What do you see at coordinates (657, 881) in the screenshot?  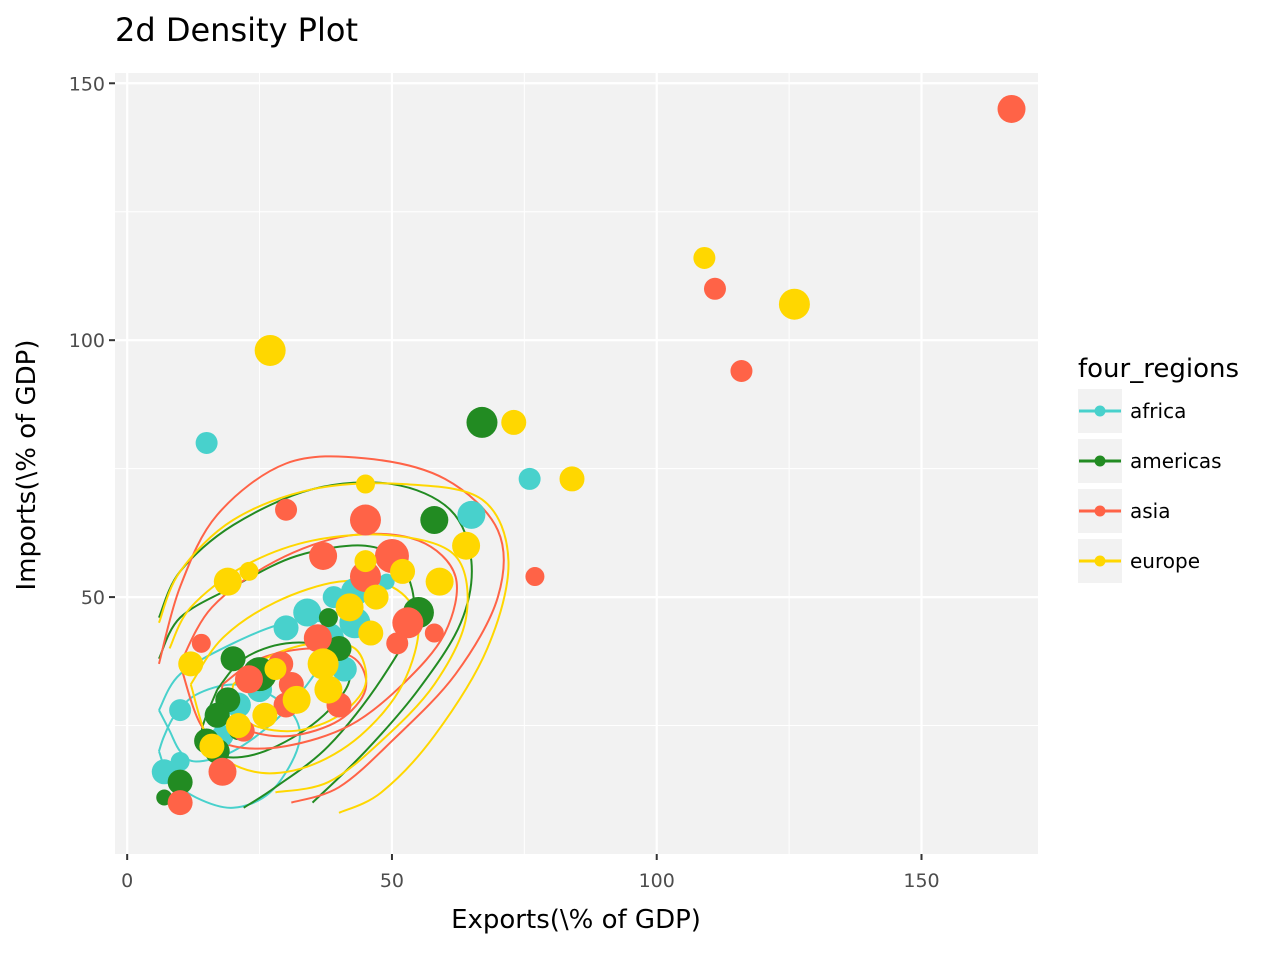 I see `x-tick-label: 100` at bounding box center [657, 881].